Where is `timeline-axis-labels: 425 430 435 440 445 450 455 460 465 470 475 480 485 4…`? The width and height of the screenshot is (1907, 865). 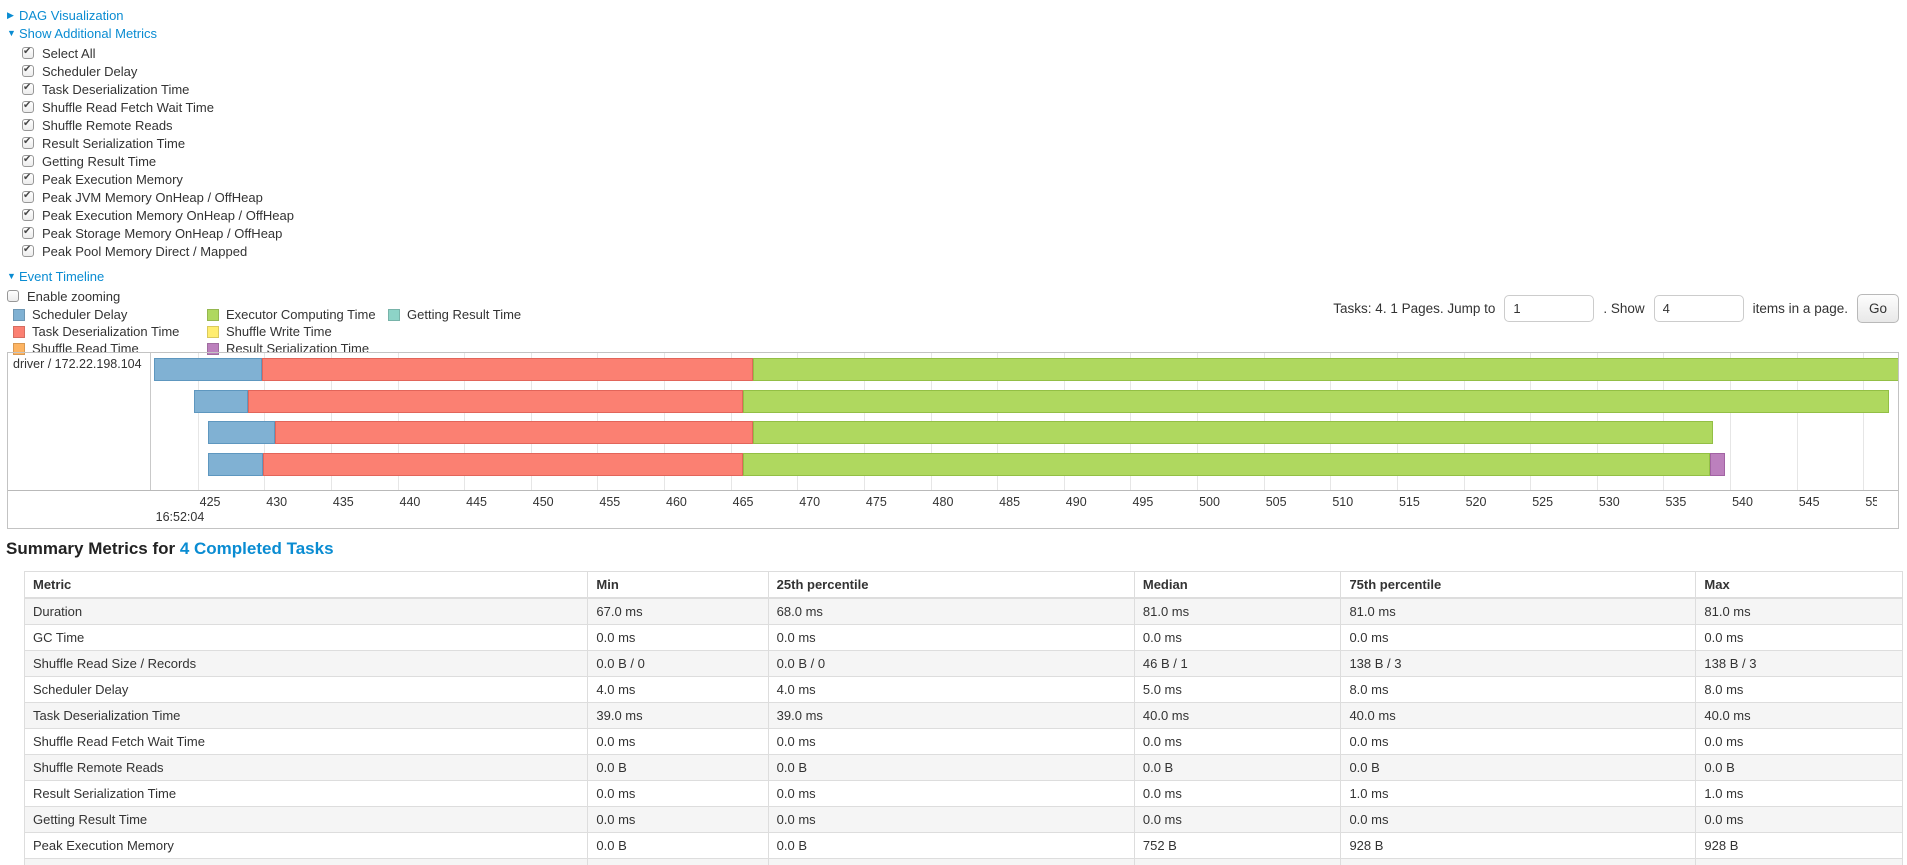
timeline-axis-labels: 425 430 435 440 445 450 455 460 465 470 475 480 485 4… is located at coordinates (1014, 510).